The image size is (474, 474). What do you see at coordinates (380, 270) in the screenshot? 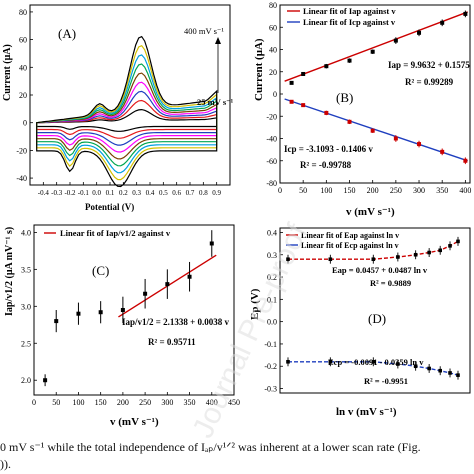
I see `panel-d-eq-eap: Eap = 0.0457 + 0.0487 ln v` at bounding box center [380, 270].